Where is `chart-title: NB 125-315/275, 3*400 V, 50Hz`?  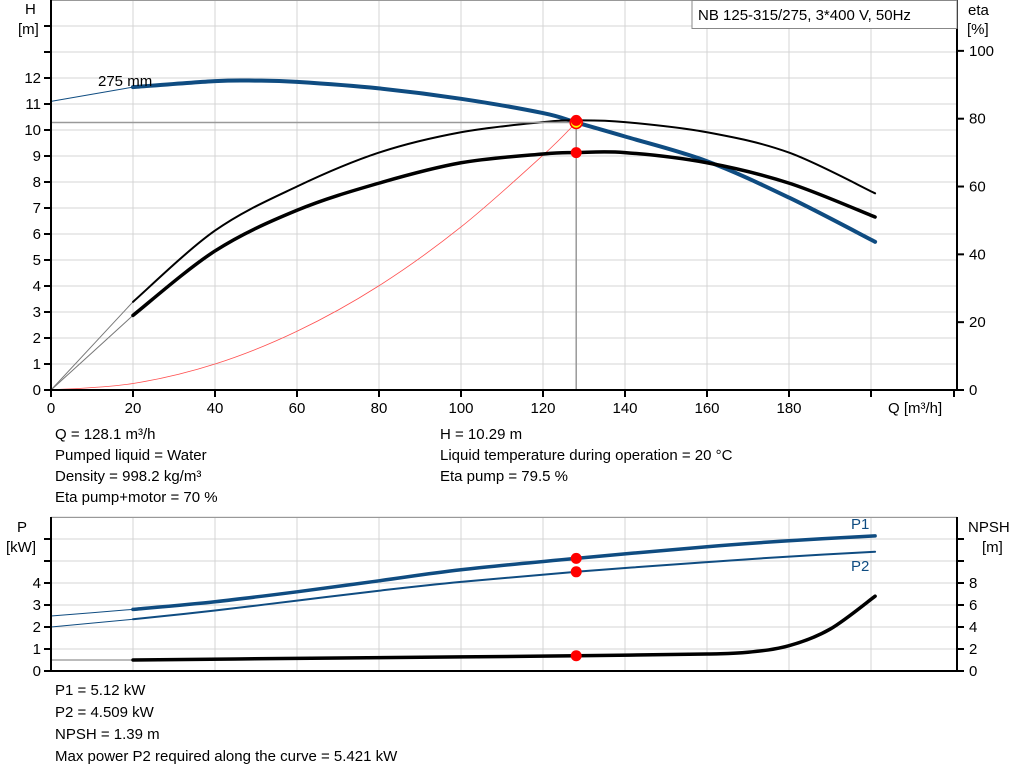
chart-title: NB 125-315/275, 3*400 V, 50Hz is located at coordinates (804, 15).